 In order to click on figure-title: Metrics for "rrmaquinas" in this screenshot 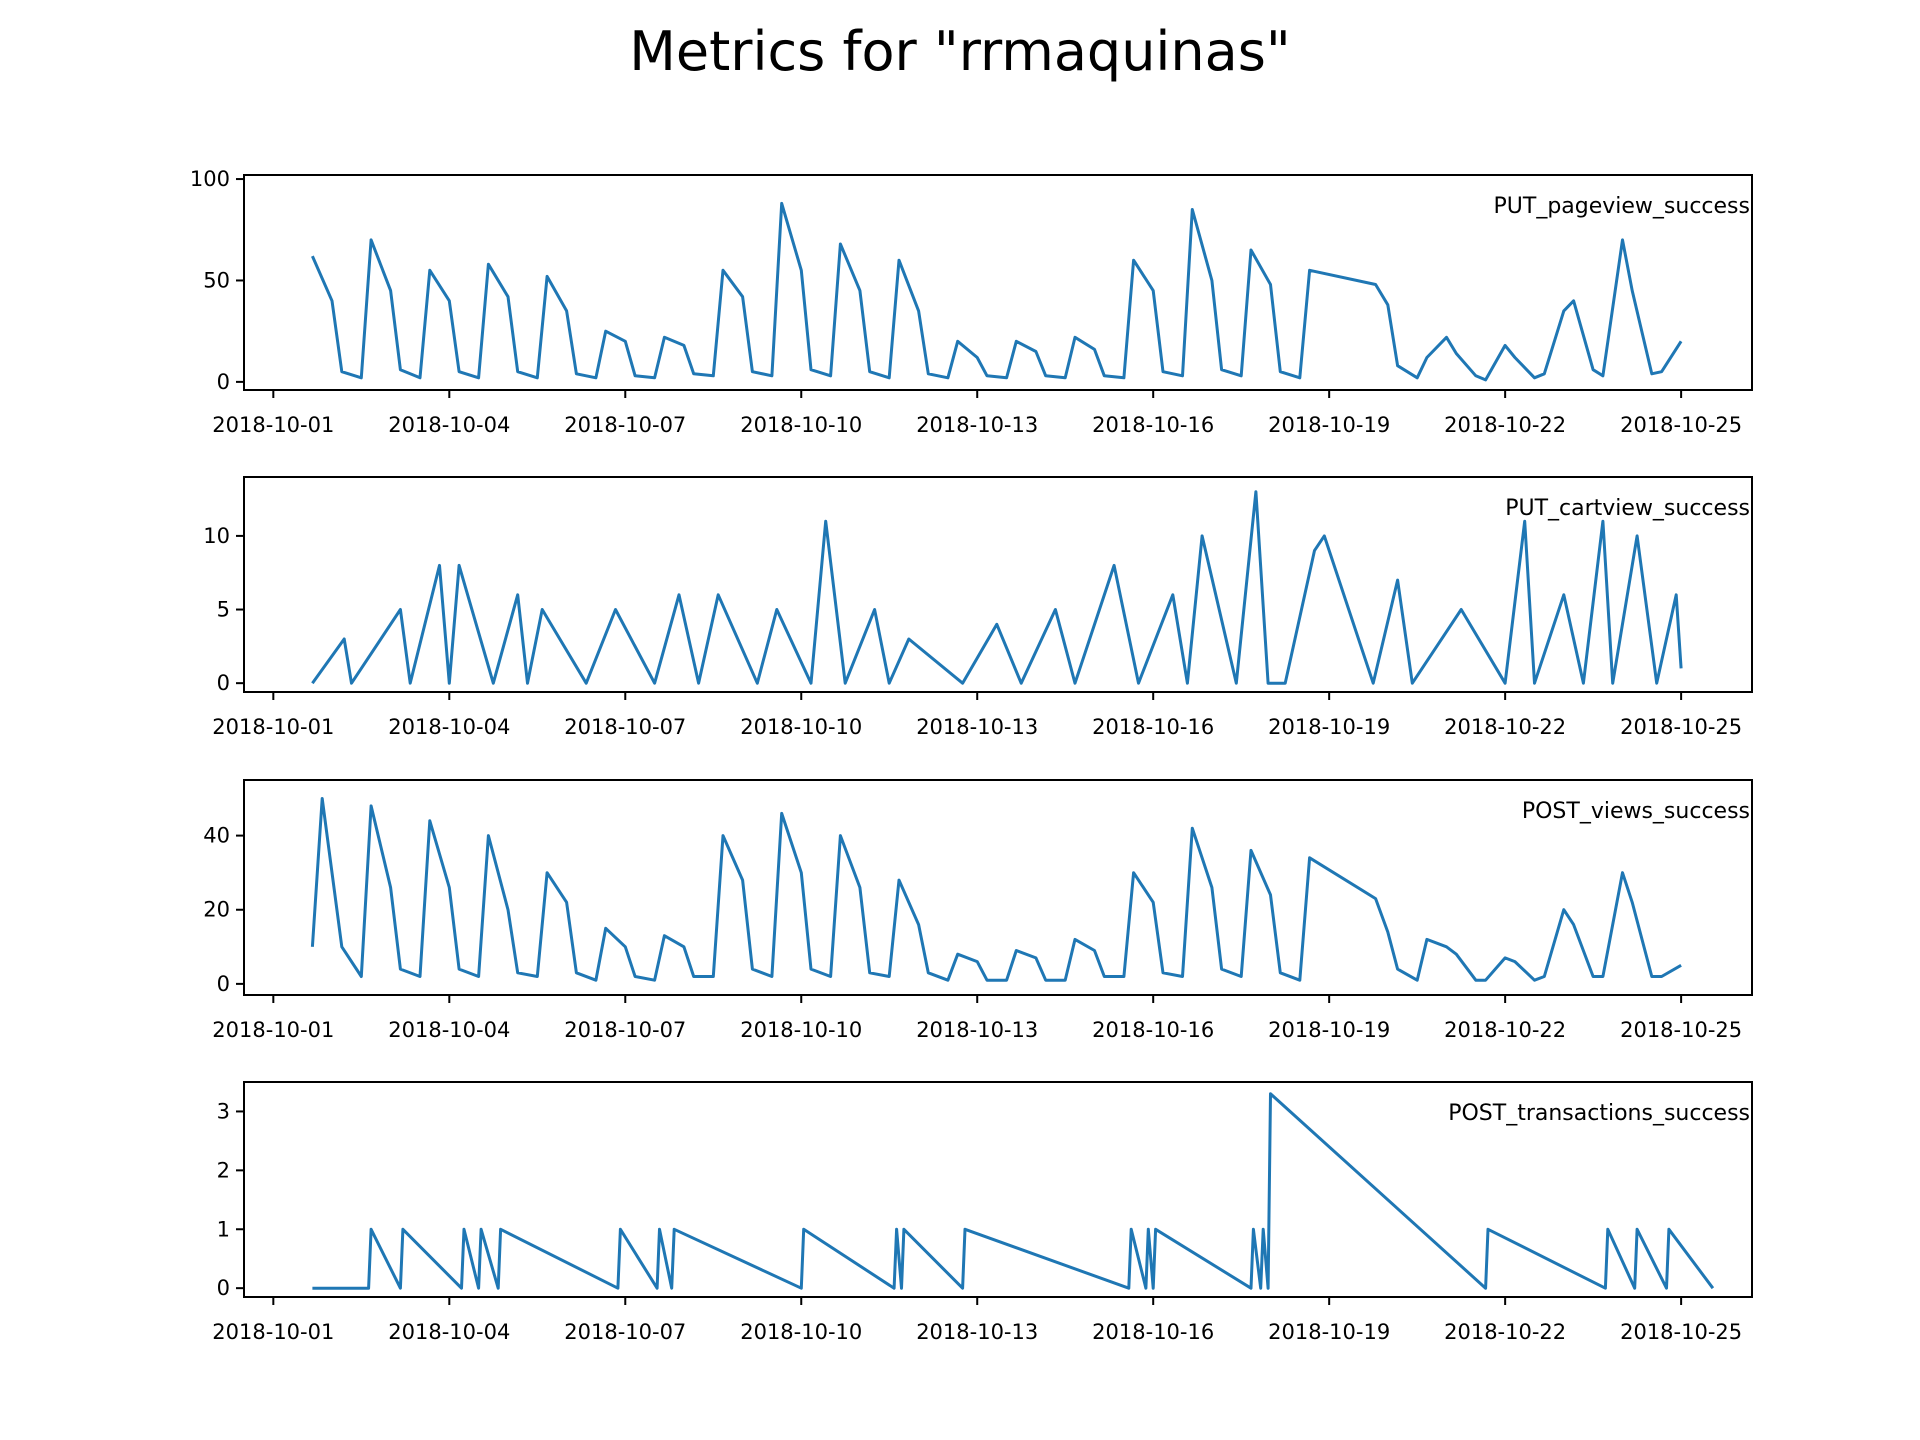, I will do `click(960, 51)`.